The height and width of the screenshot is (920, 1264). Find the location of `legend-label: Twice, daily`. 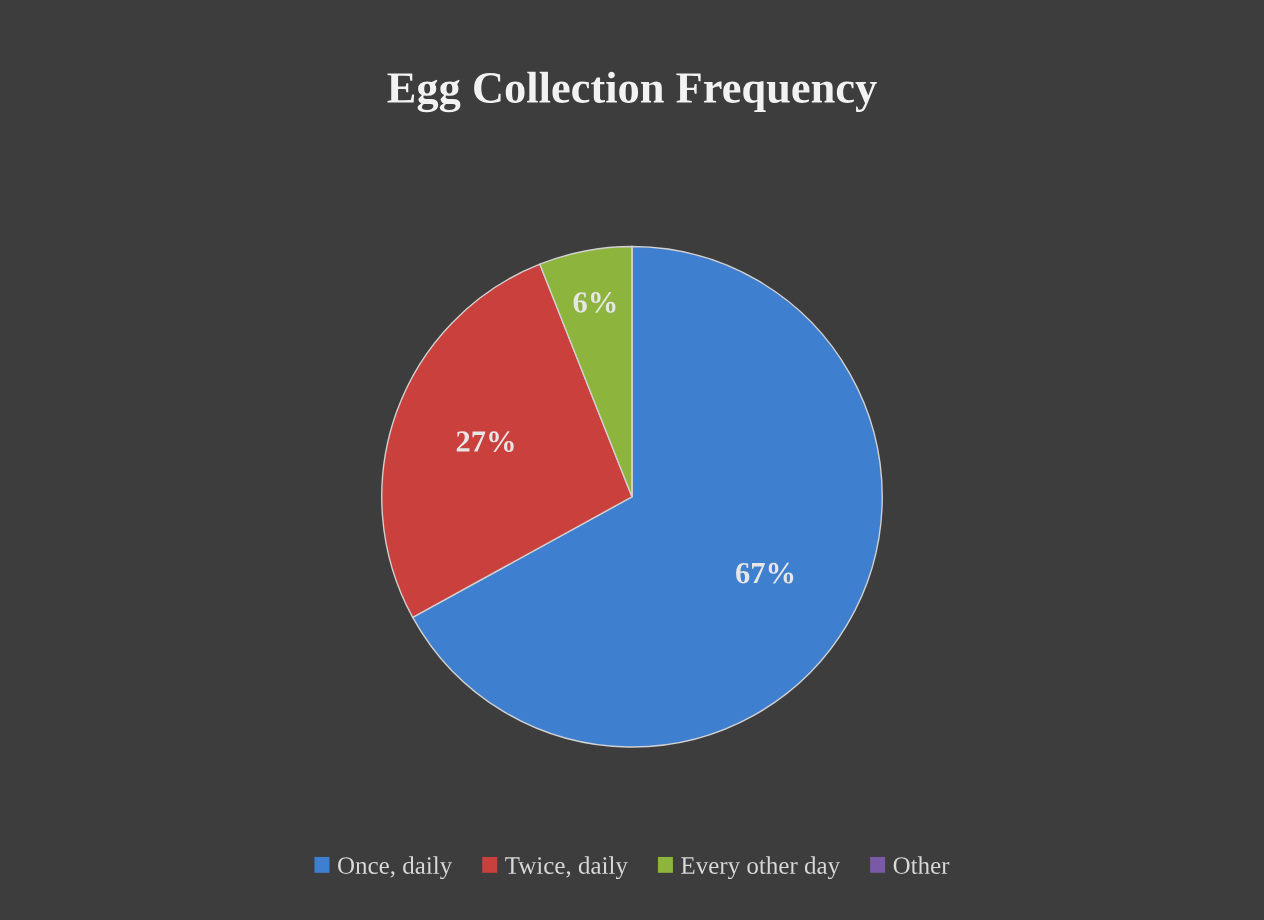

legend-label: Twice, daily is located at coordinates (566, 868).